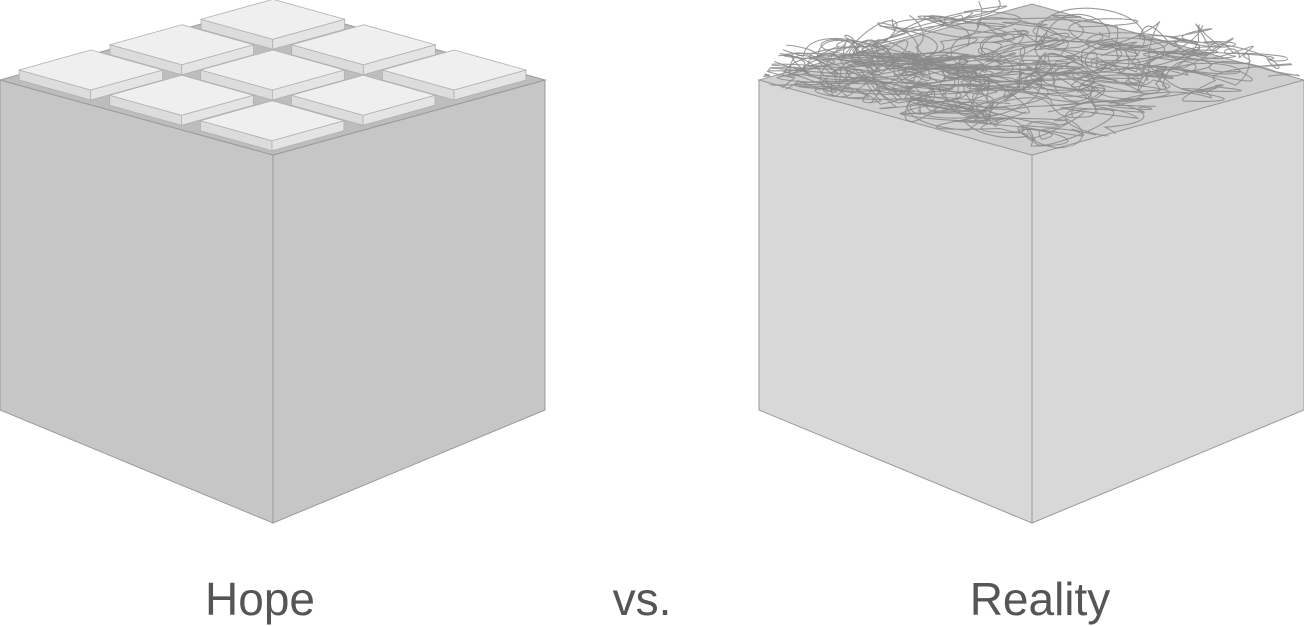 This screenshot has width=1304, height=626. What do you see at coordinates (182, 45) in the screenshot?
I see `hope-tile-2-1-top` at bounding box center [182, 45].